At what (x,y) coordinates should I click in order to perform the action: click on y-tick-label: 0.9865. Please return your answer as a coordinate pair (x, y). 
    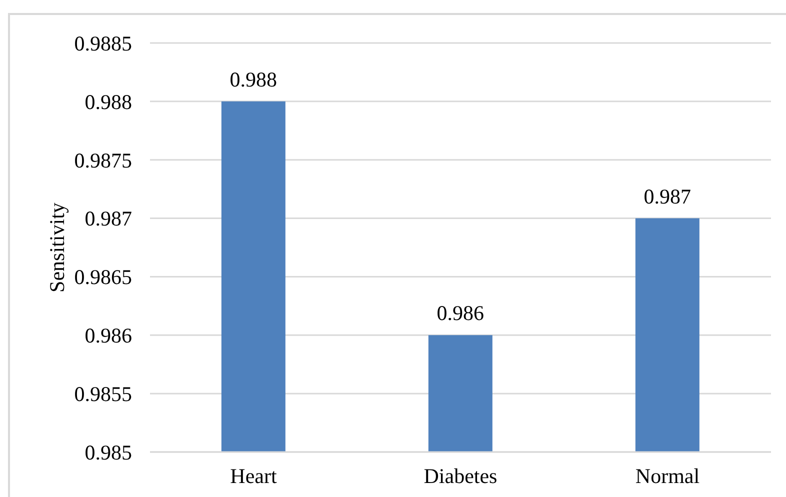
    Looking at the image, I should click on (103, 277).